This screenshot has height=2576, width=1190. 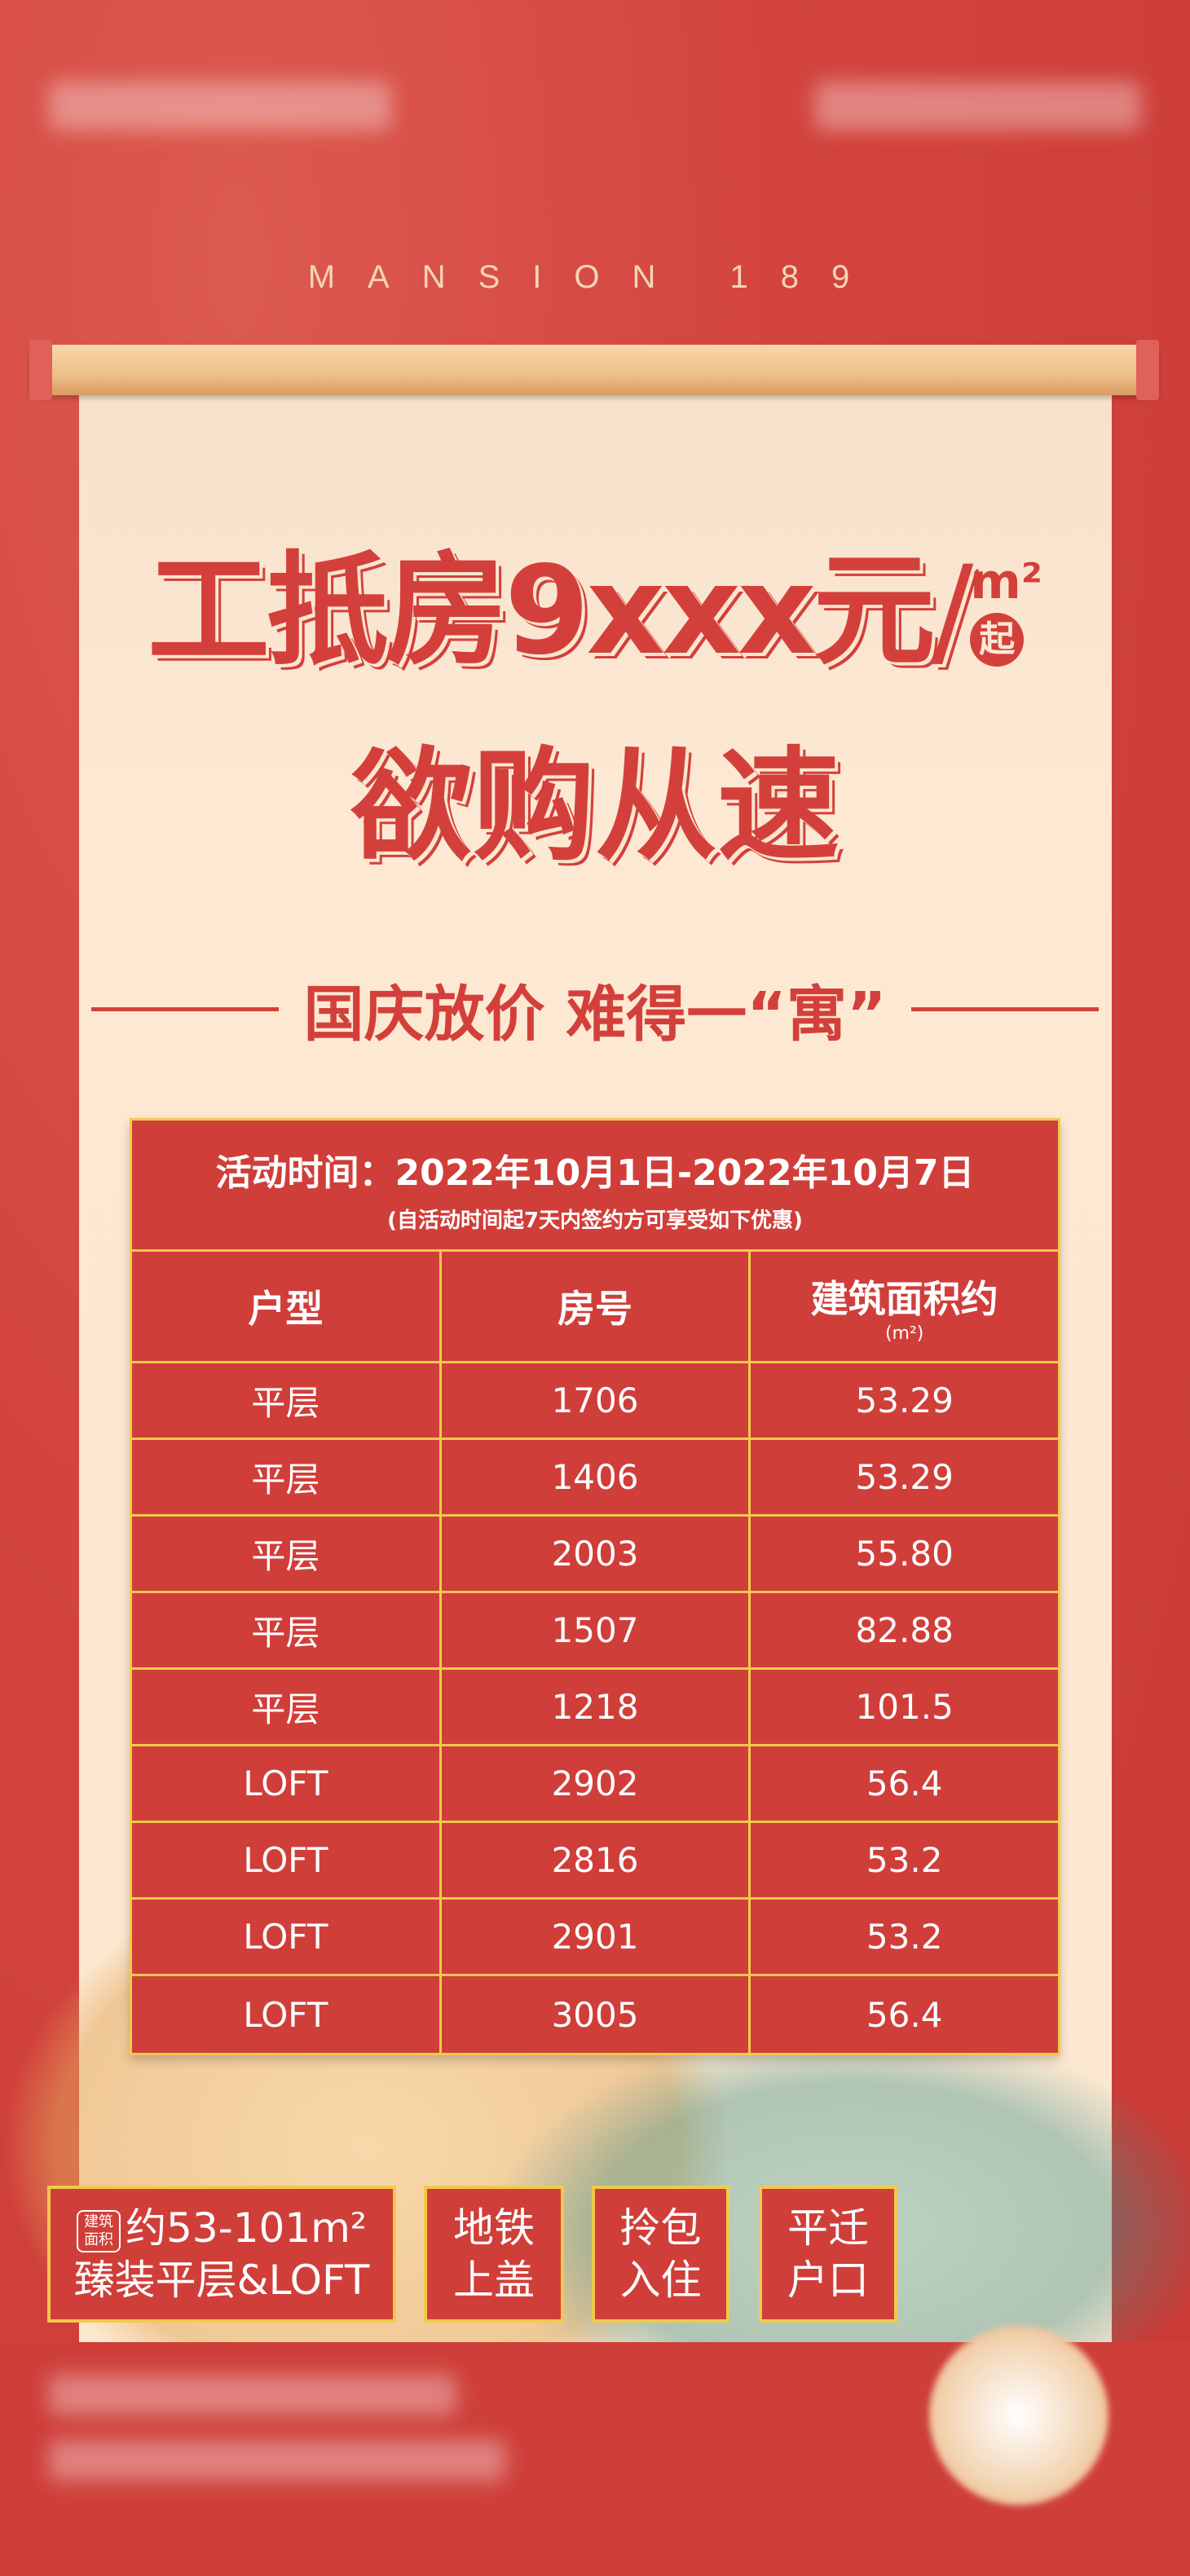 What do you see at coordinates (222, 2281) in the screenshot?
I see `unit-types: 臻装平层&LOFT` at bounding box center [222, 2281].